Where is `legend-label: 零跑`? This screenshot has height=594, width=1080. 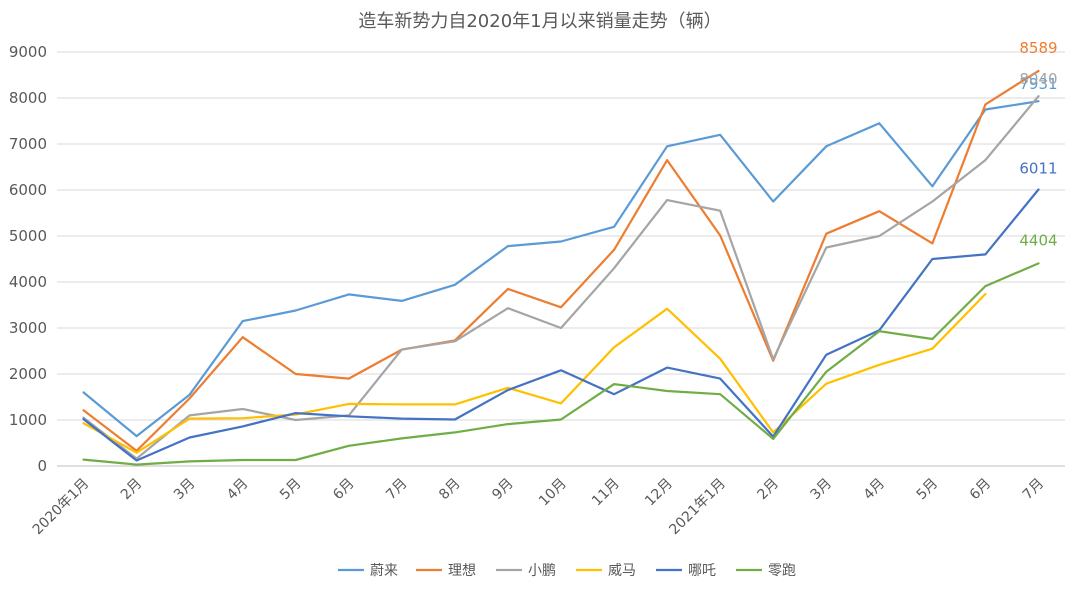 legend-label: 零跑 is located at coordinates (782, 571).